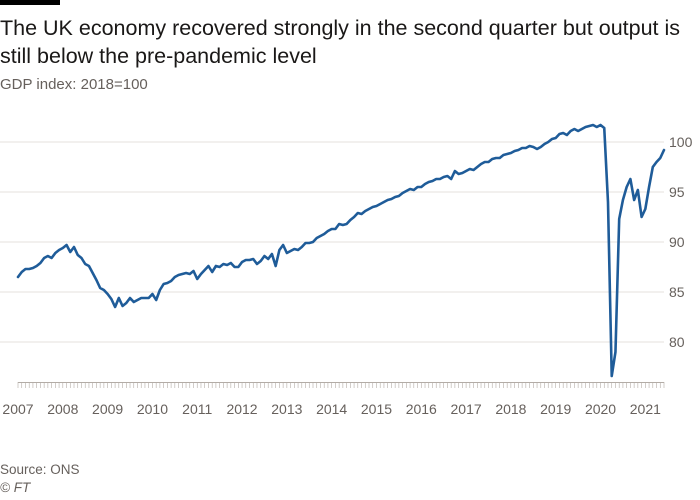  What do you see at coordinates (62, 409) in the screenshot?
I see `x-tick-label: 2008` at bounding box center [62, 409].